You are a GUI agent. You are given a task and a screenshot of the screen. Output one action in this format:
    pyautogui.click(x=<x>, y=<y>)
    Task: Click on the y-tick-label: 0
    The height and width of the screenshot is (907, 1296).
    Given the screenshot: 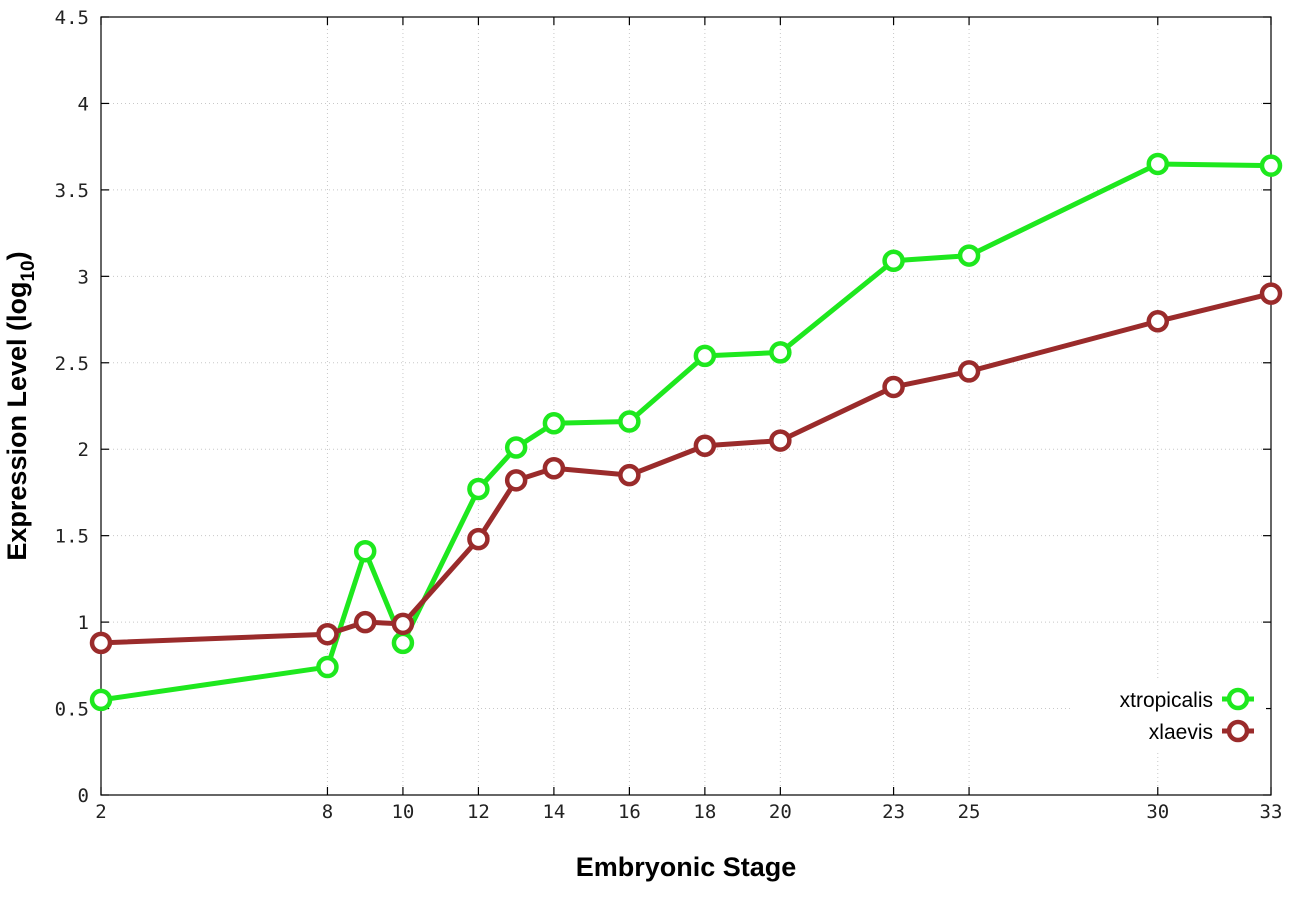 What is the action you would take?
    pyautogui.click(x=83, y=796)
    